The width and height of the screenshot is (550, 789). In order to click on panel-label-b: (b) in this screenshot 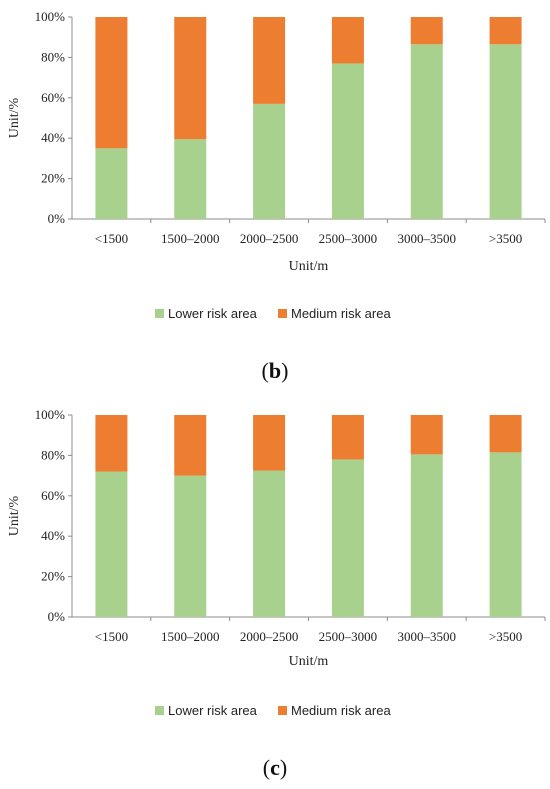, I will do `click(275, 370)`.